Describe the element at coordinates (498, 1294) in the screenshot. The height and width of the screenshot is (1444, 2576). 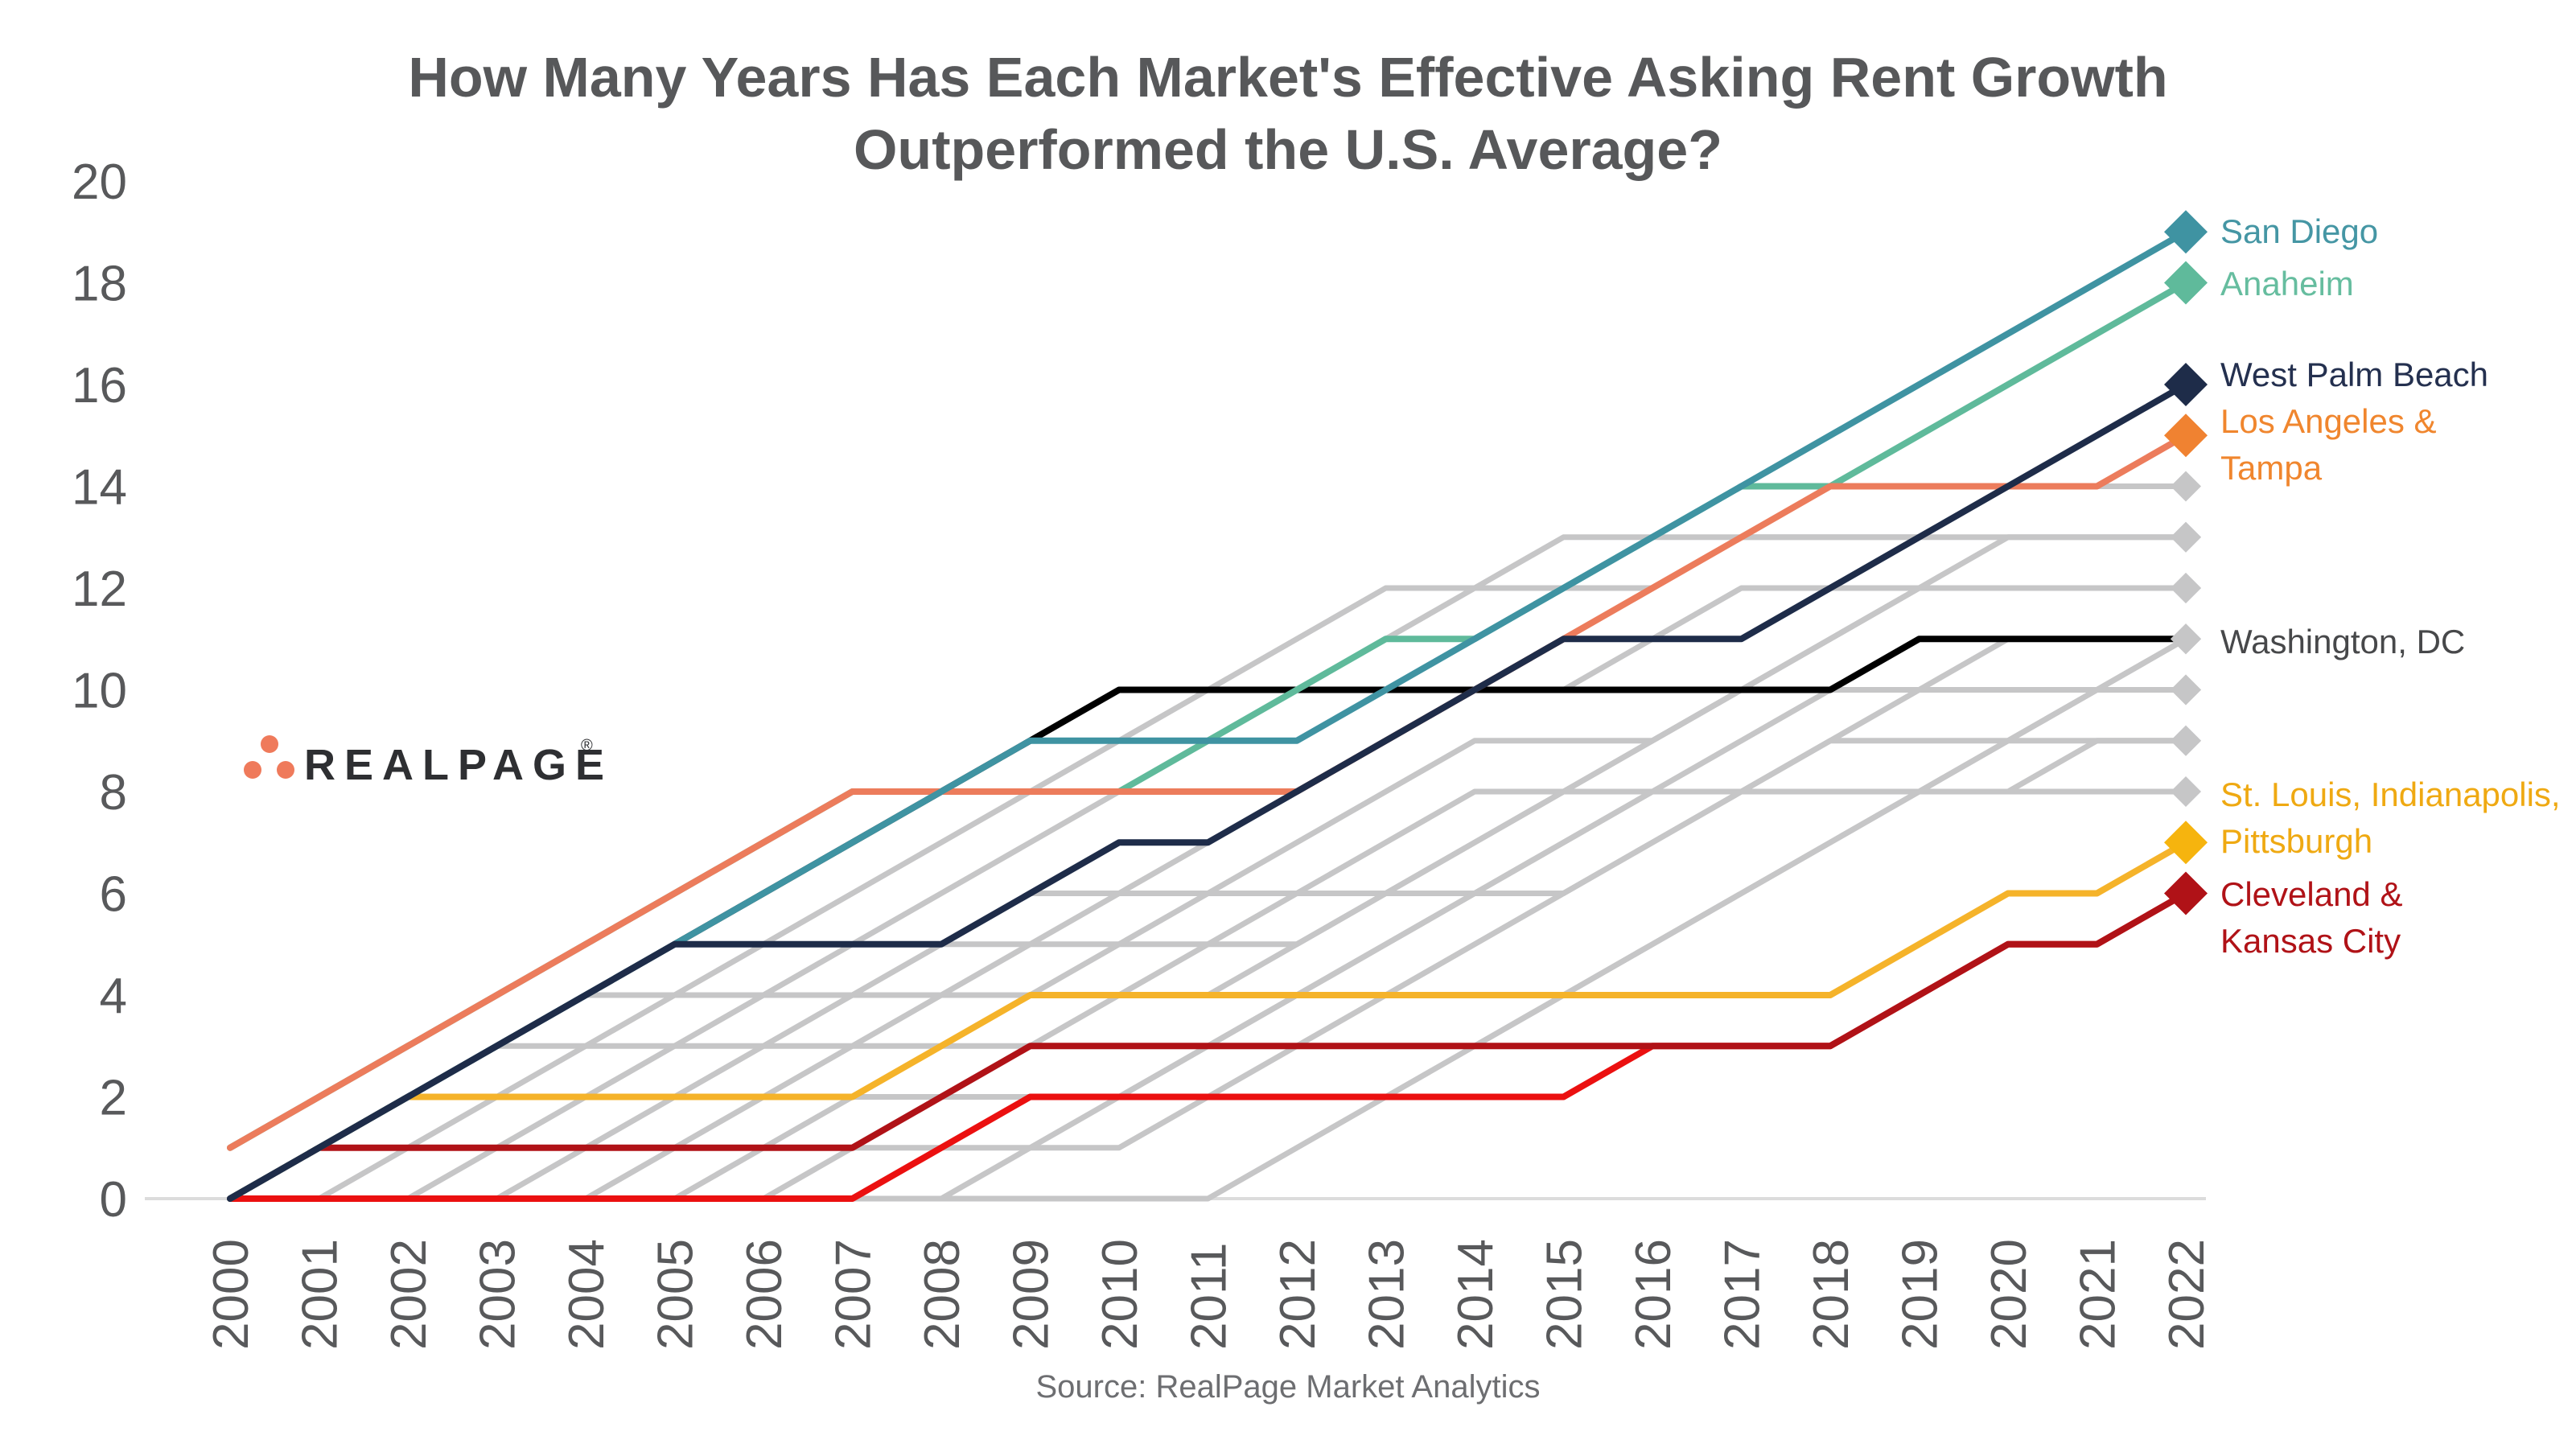
I see `x-tick-label: 2003` at that location.